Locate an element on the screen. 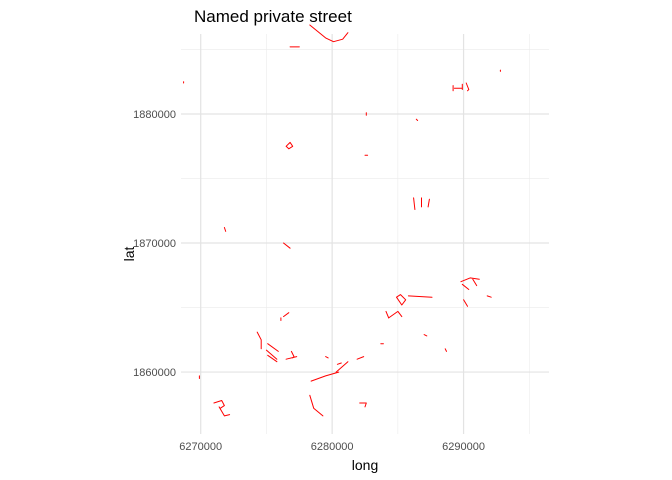 This screenshot has height=480, width=672. y-tick-label: 1860000 is located at coordinates (154, 373).